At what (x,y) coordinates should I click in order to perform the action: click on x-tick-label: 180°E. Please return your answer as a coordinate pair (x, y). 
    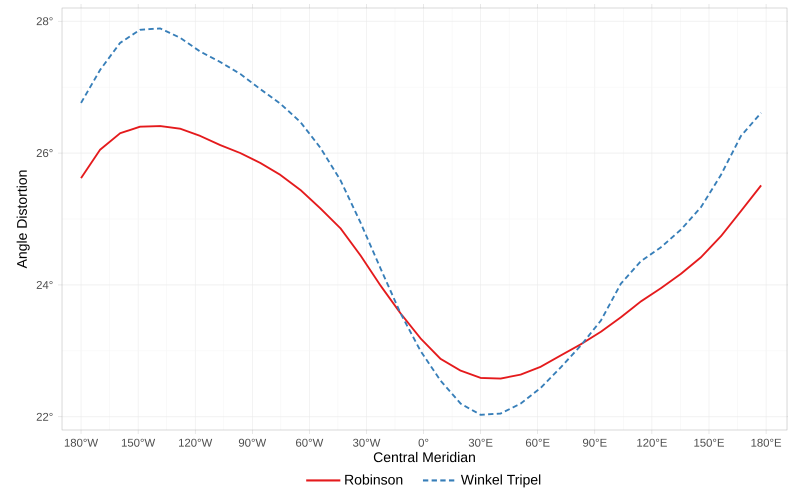
    Looking at the image, I should click on (766, 442).